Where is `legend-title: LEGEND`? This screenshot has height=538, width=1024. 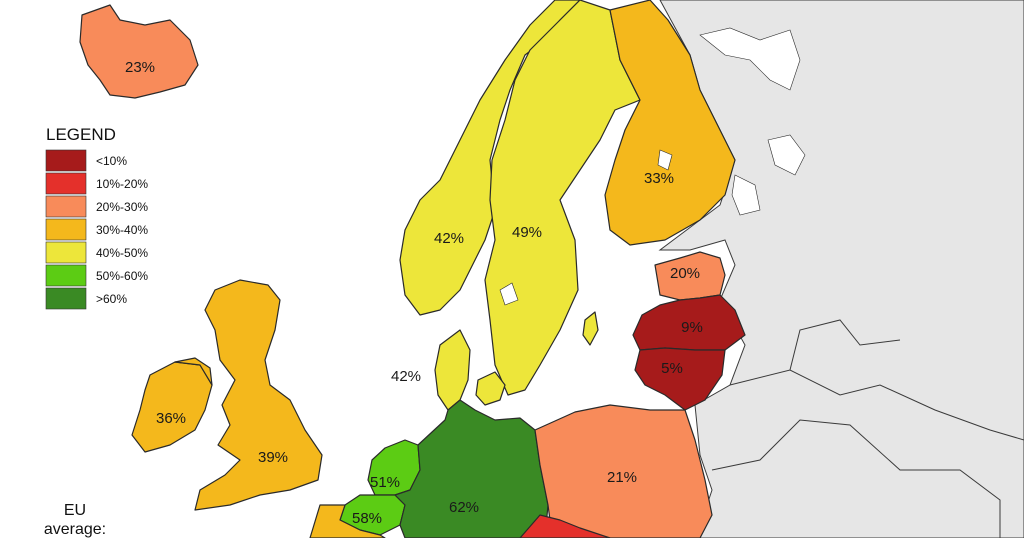 legend-title: LEGEND is located at coordinates (81, 134).